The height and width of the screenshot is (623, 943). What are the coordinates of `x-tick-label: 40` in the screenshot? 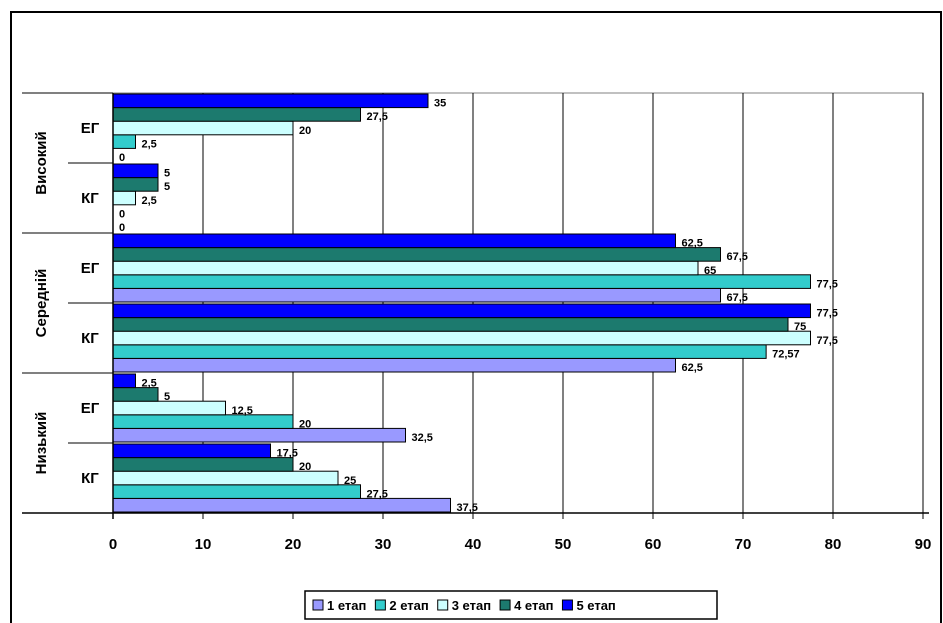 It's located at (473, 544).